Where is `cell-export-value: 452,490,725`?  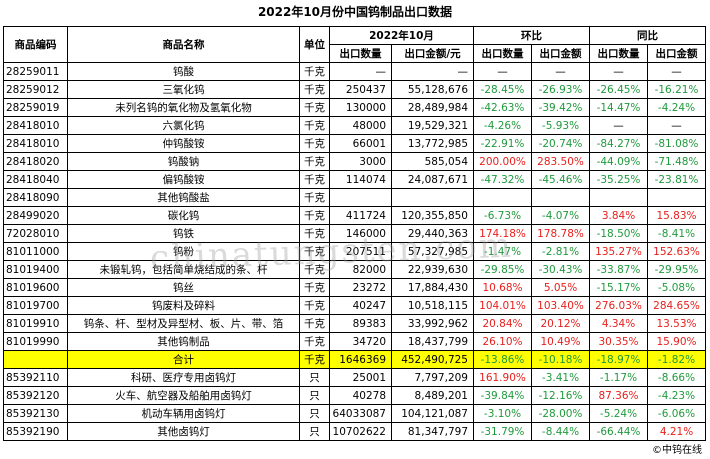
cell-export-value: 452,490,725 is located at coordinates (432, 359).